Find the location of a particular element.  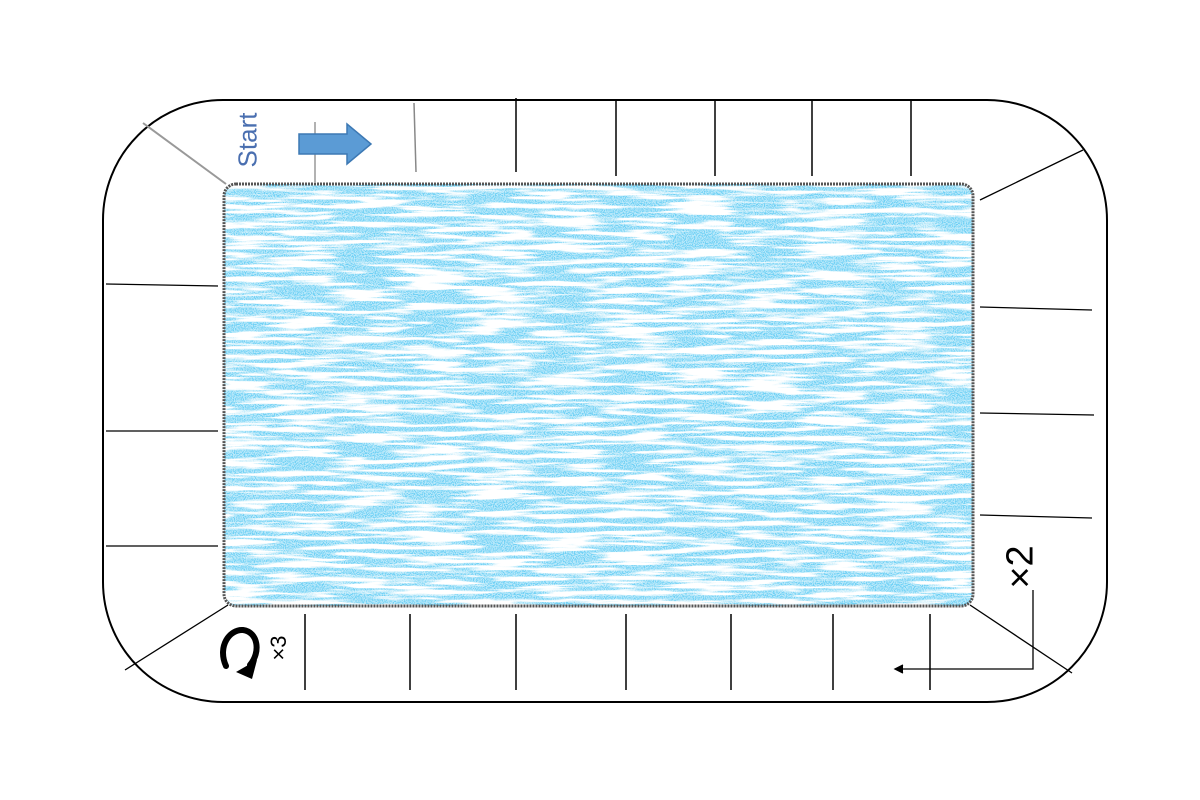

turn-multiplier-label: ×3 is located at coordinates (278, 648).